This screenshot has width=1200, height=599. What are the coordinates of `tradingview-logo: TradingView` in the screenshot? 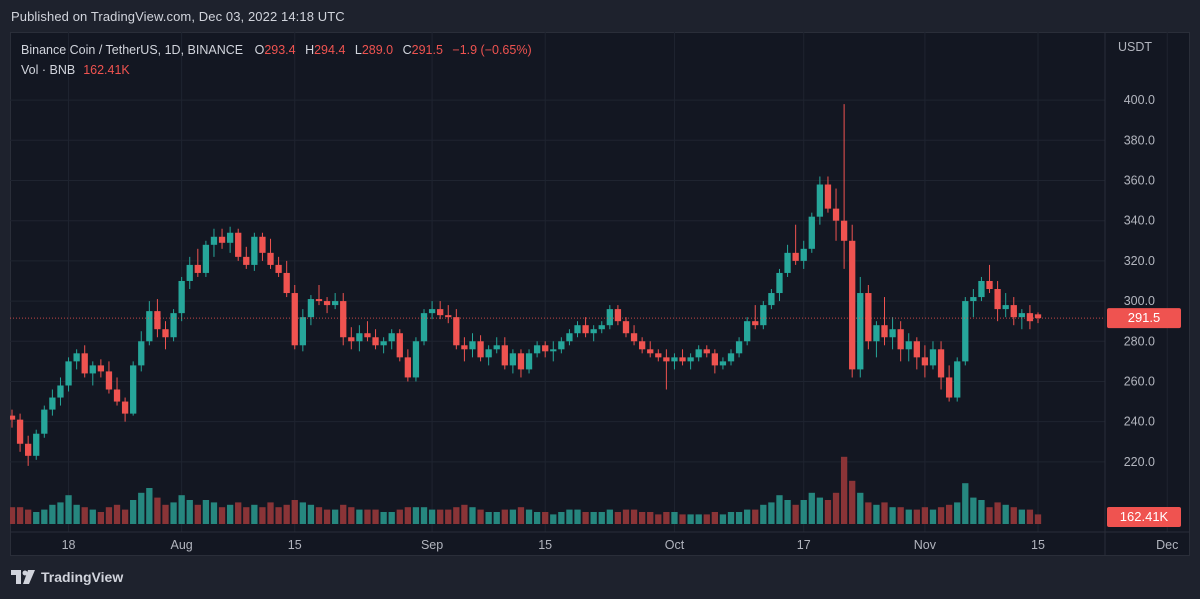 It's located at (67, 577).